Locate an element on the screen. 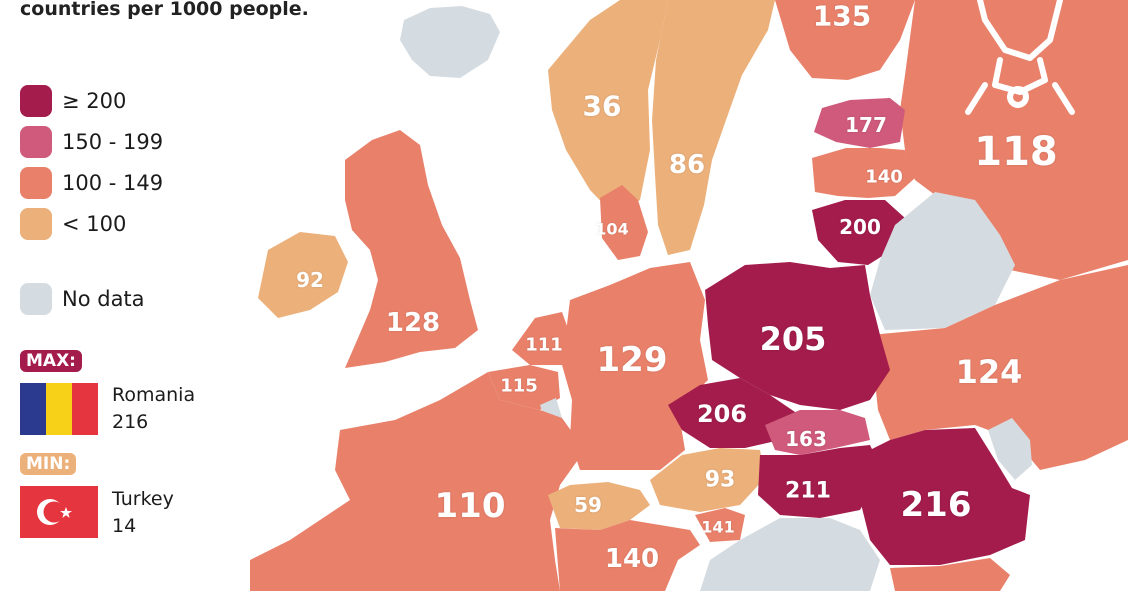 The image size is (1128, 591). value-austria: 93 is located at coordinates (720, 480).